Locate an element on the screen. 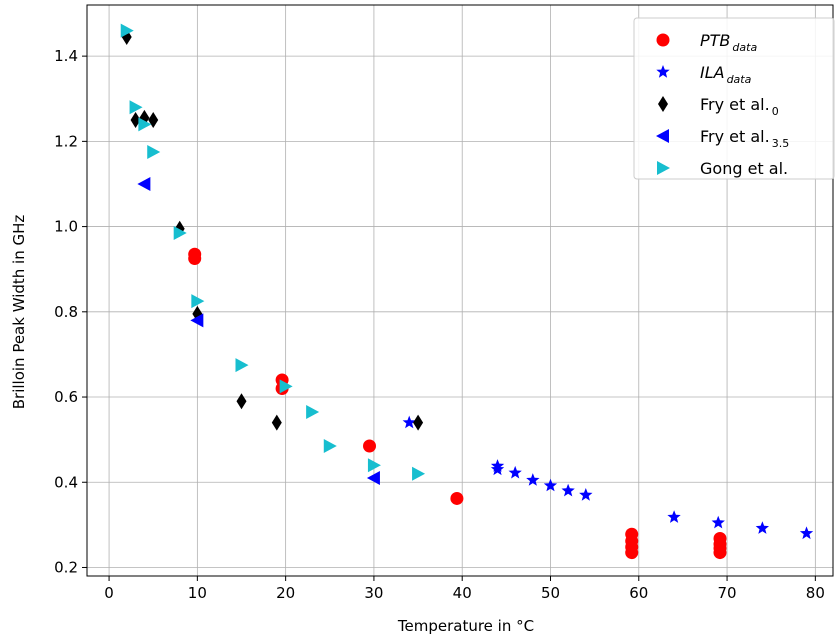 This screenshot has width=840, height=639. x-tick-label: 80 is located at coordinates (815, 593).